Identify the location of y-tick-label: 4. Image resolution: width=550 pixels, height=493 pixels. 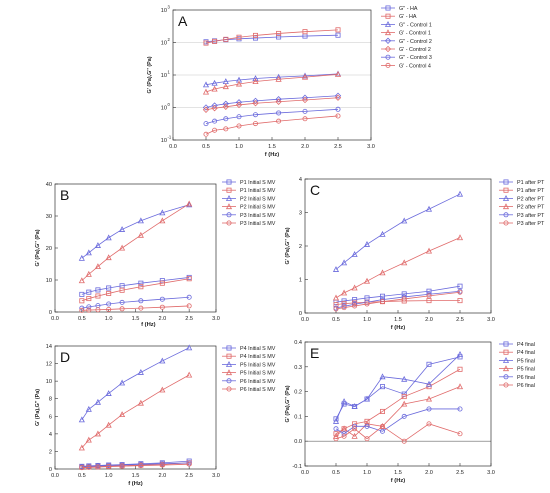
(300, 180).